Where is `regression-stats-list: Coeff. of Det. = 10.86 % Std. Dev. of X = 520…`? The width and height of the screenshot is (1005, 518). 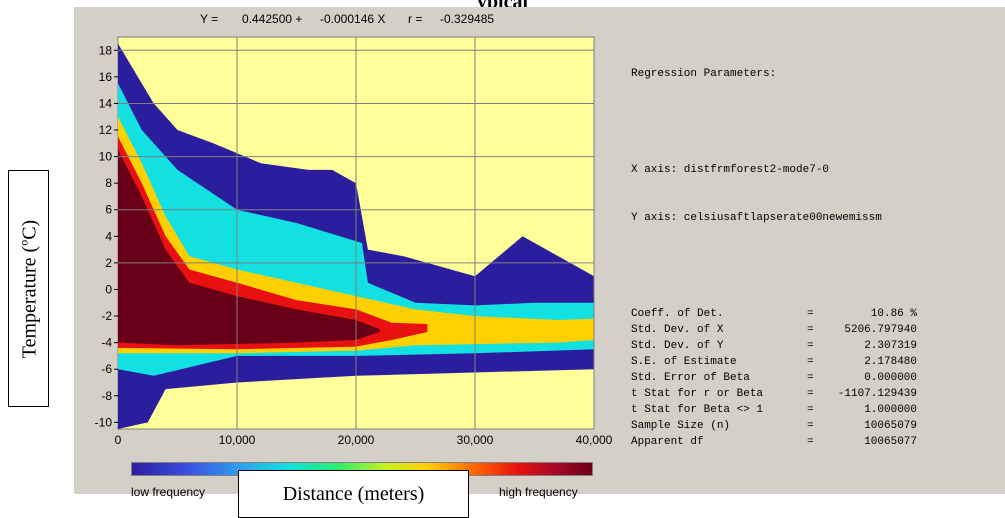 regression-stats-list: Coeff. of Det. = 10.86 % Std. Dev. of X = 520… is located at coordinates (774, 378).